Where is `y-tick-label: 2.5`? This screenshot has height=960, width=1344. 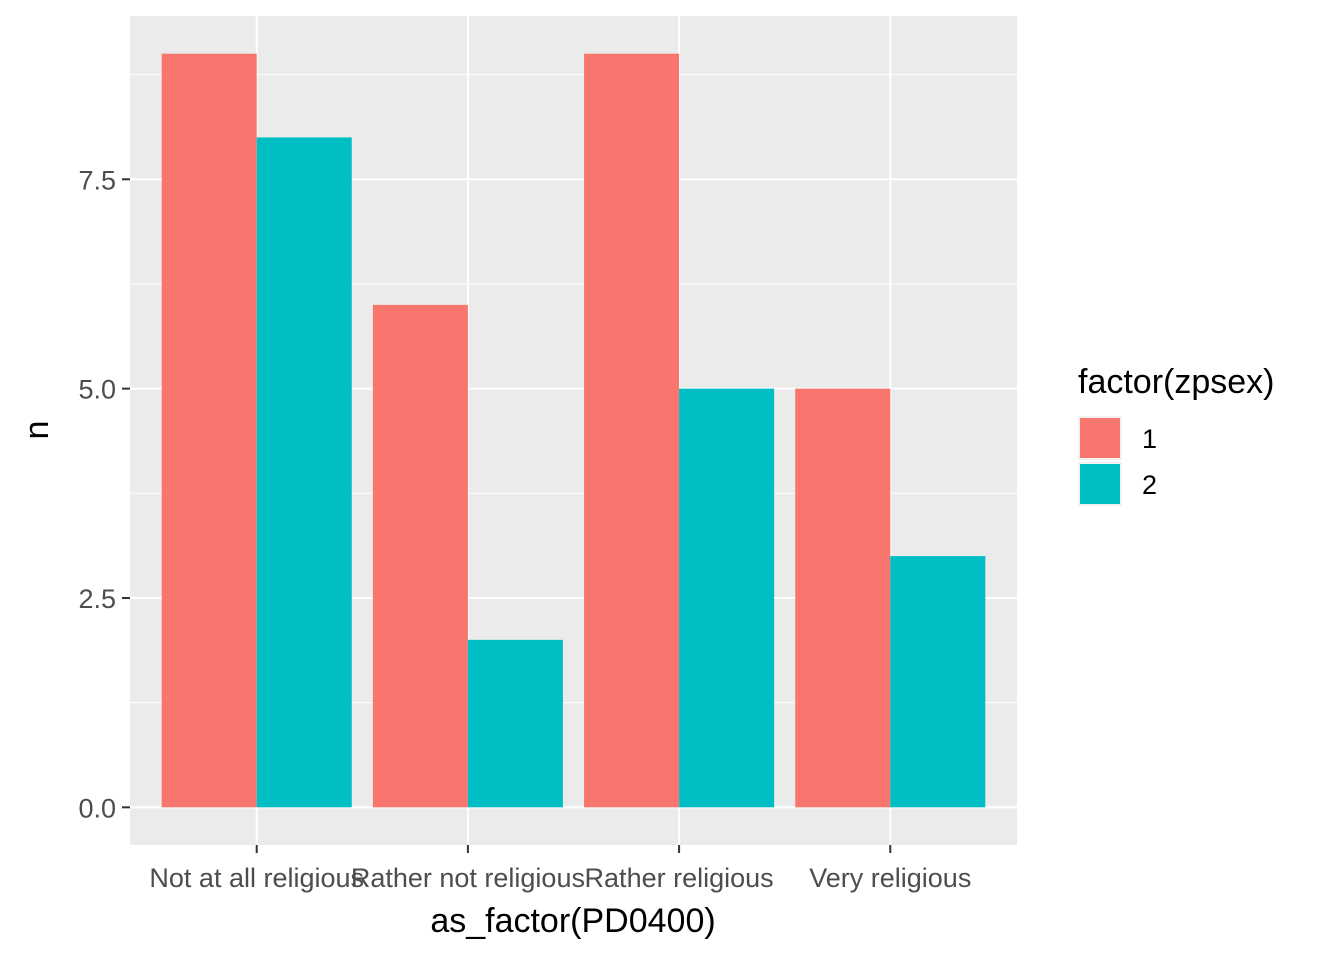
y-tick-label: 2.5 is located at coordinates (97, 599).